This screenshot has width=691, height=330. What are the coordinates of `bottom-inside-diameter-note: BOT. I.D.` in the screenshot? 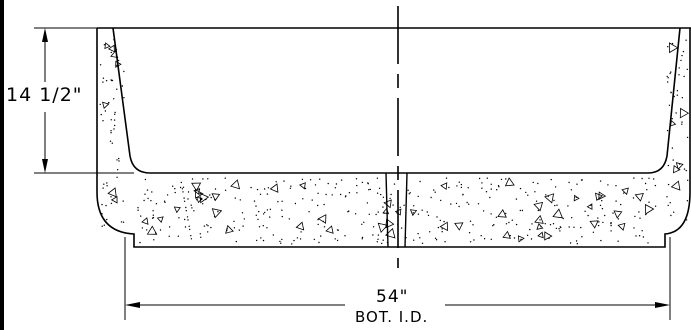 It's located at (392, 317).